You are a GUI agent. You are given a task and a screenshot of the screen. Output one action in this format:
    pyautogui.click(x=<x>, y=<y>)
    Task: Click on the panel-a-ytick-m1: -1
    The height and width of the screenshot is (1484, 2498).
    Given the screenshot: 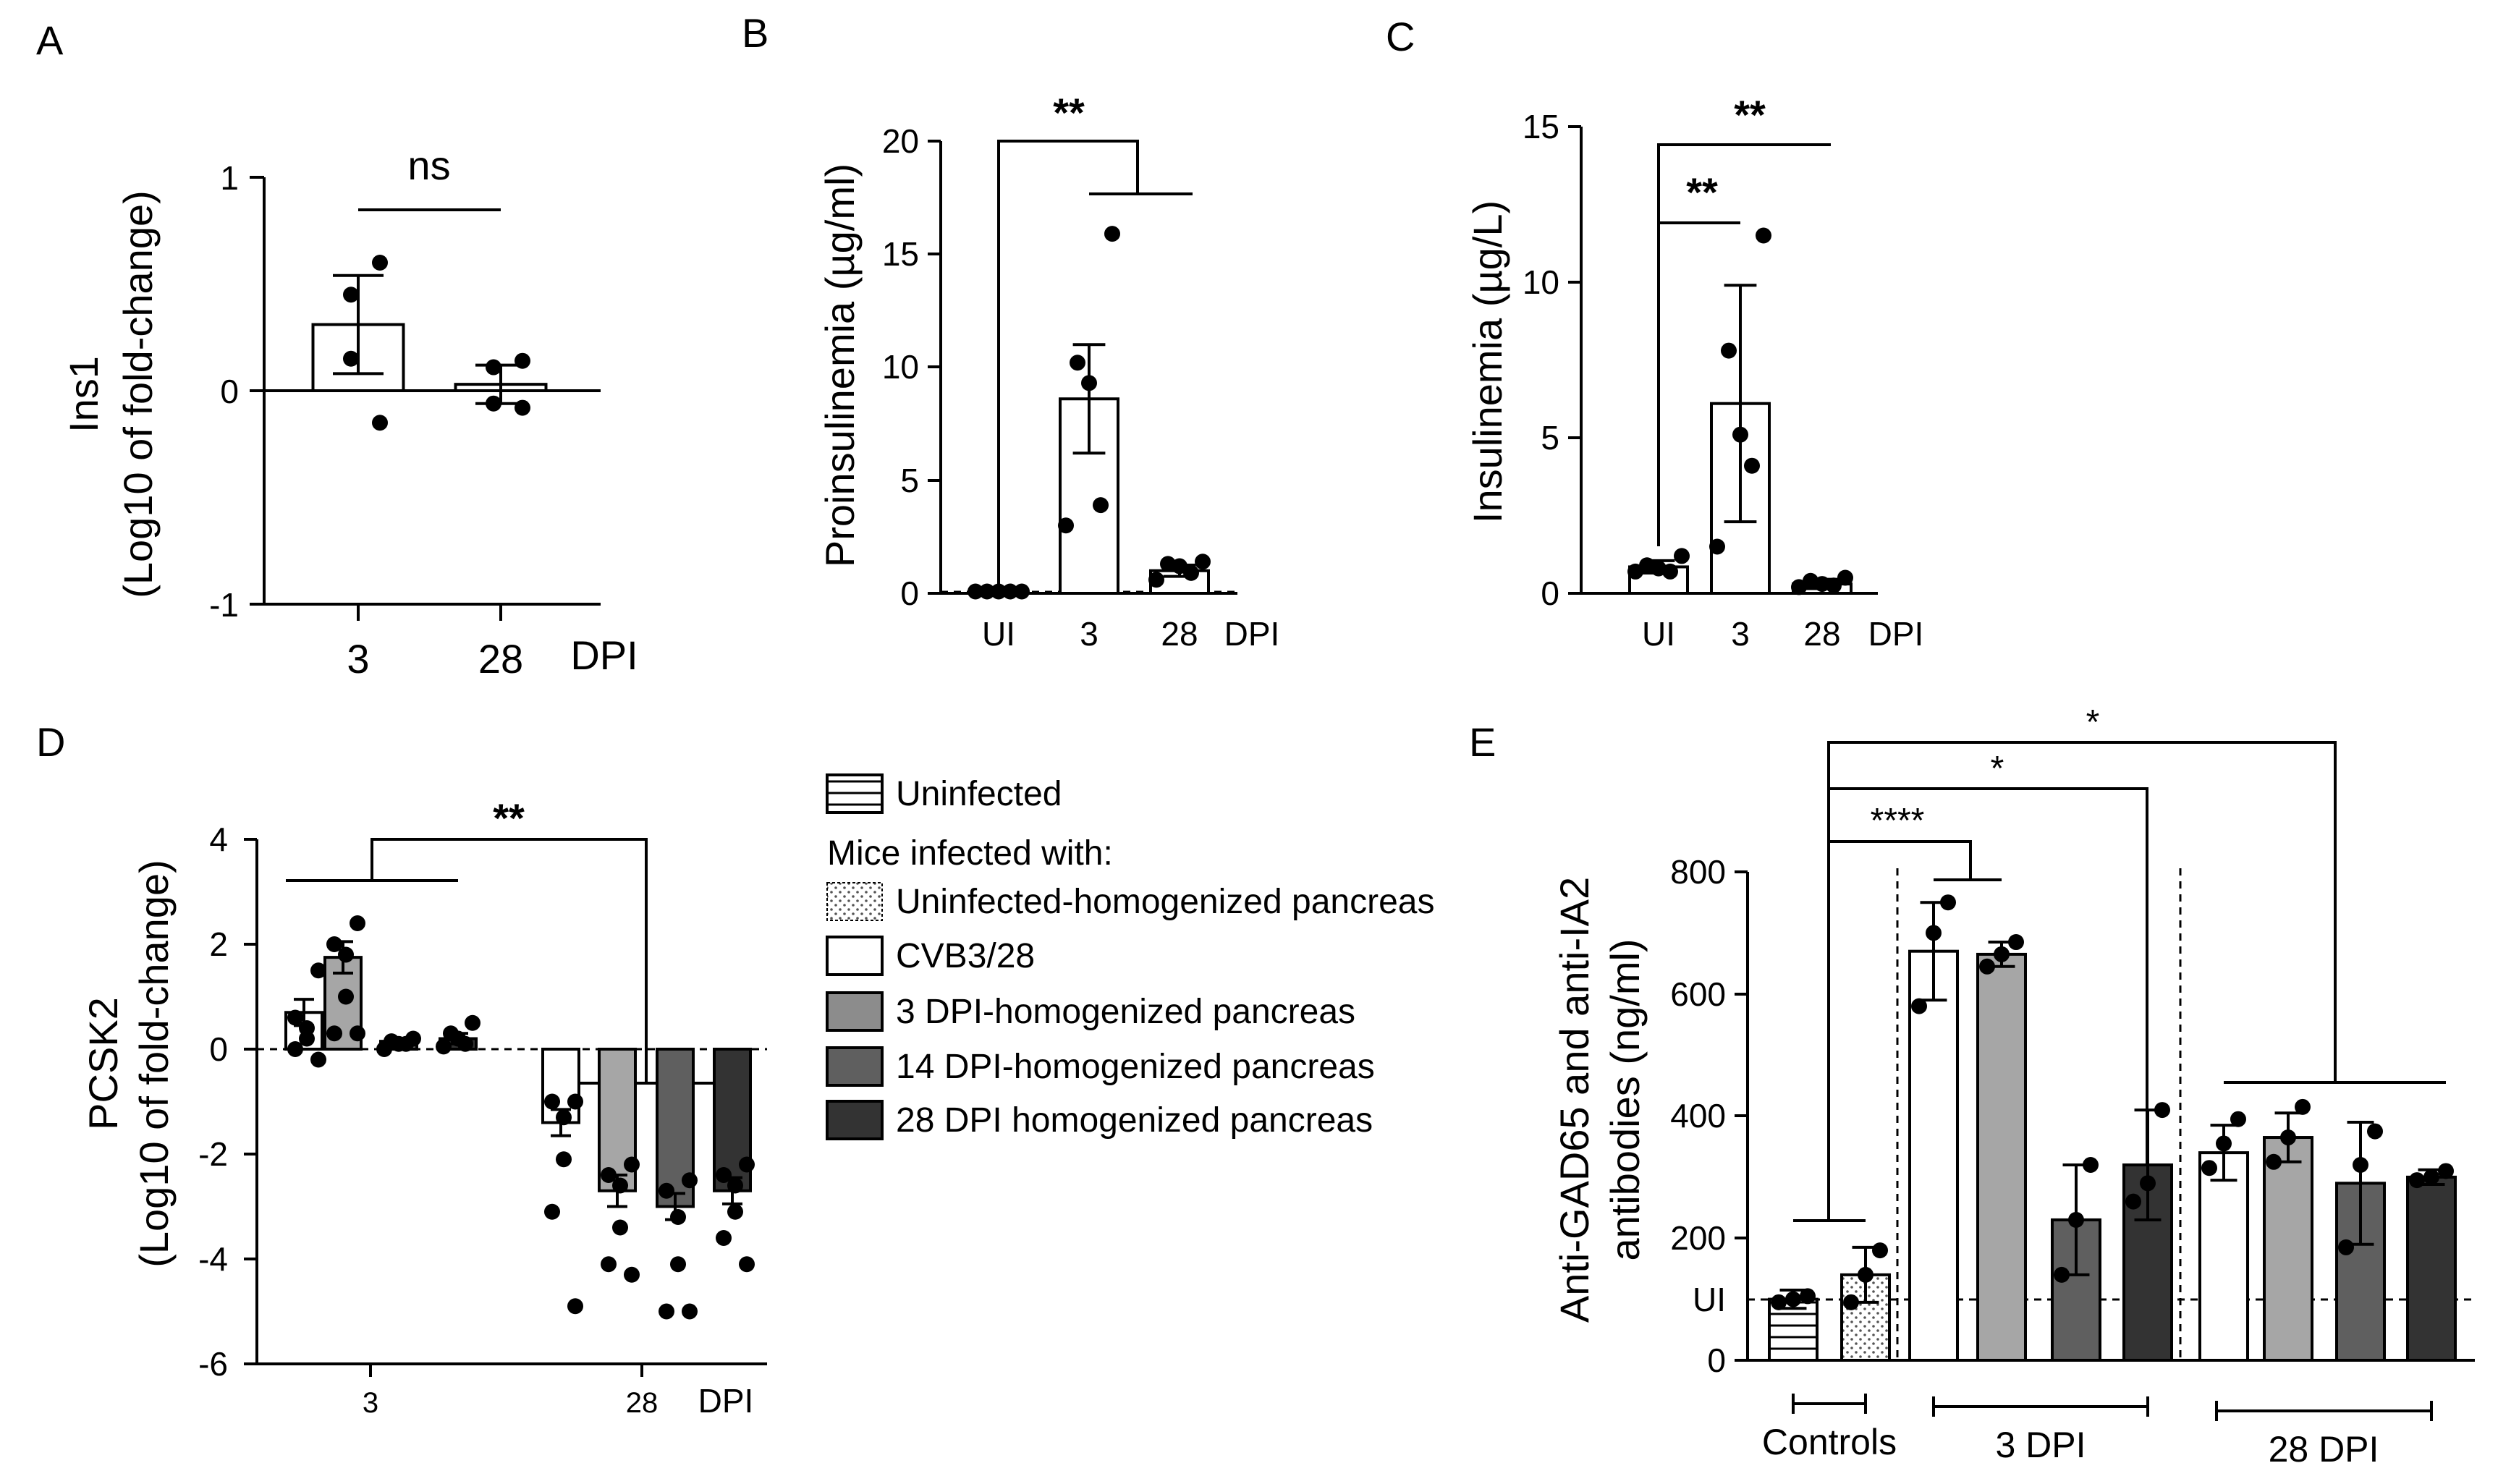 What is the action you would take?
    pyautogui.click(x=224, y=605)
    